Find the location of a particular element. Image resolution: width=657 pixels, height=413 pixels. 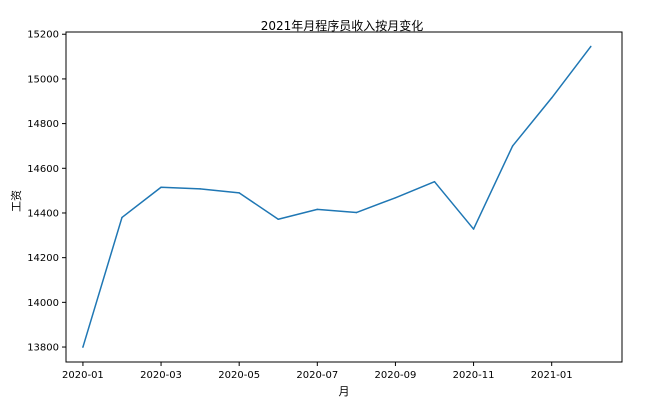

x-tick-label: 2021-01 is located at coordinates (552, 375).